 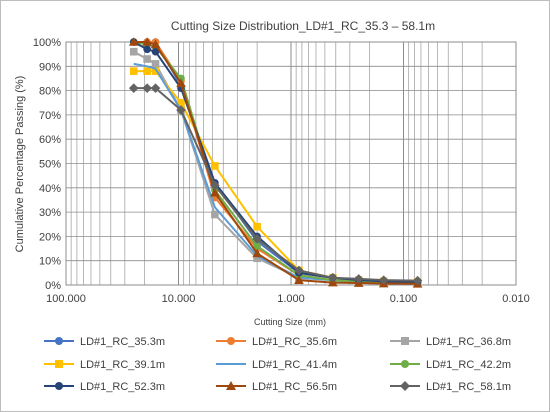 I want to click on legend-label: LD#1_RC_52.3m, so click(x=122, y=387).